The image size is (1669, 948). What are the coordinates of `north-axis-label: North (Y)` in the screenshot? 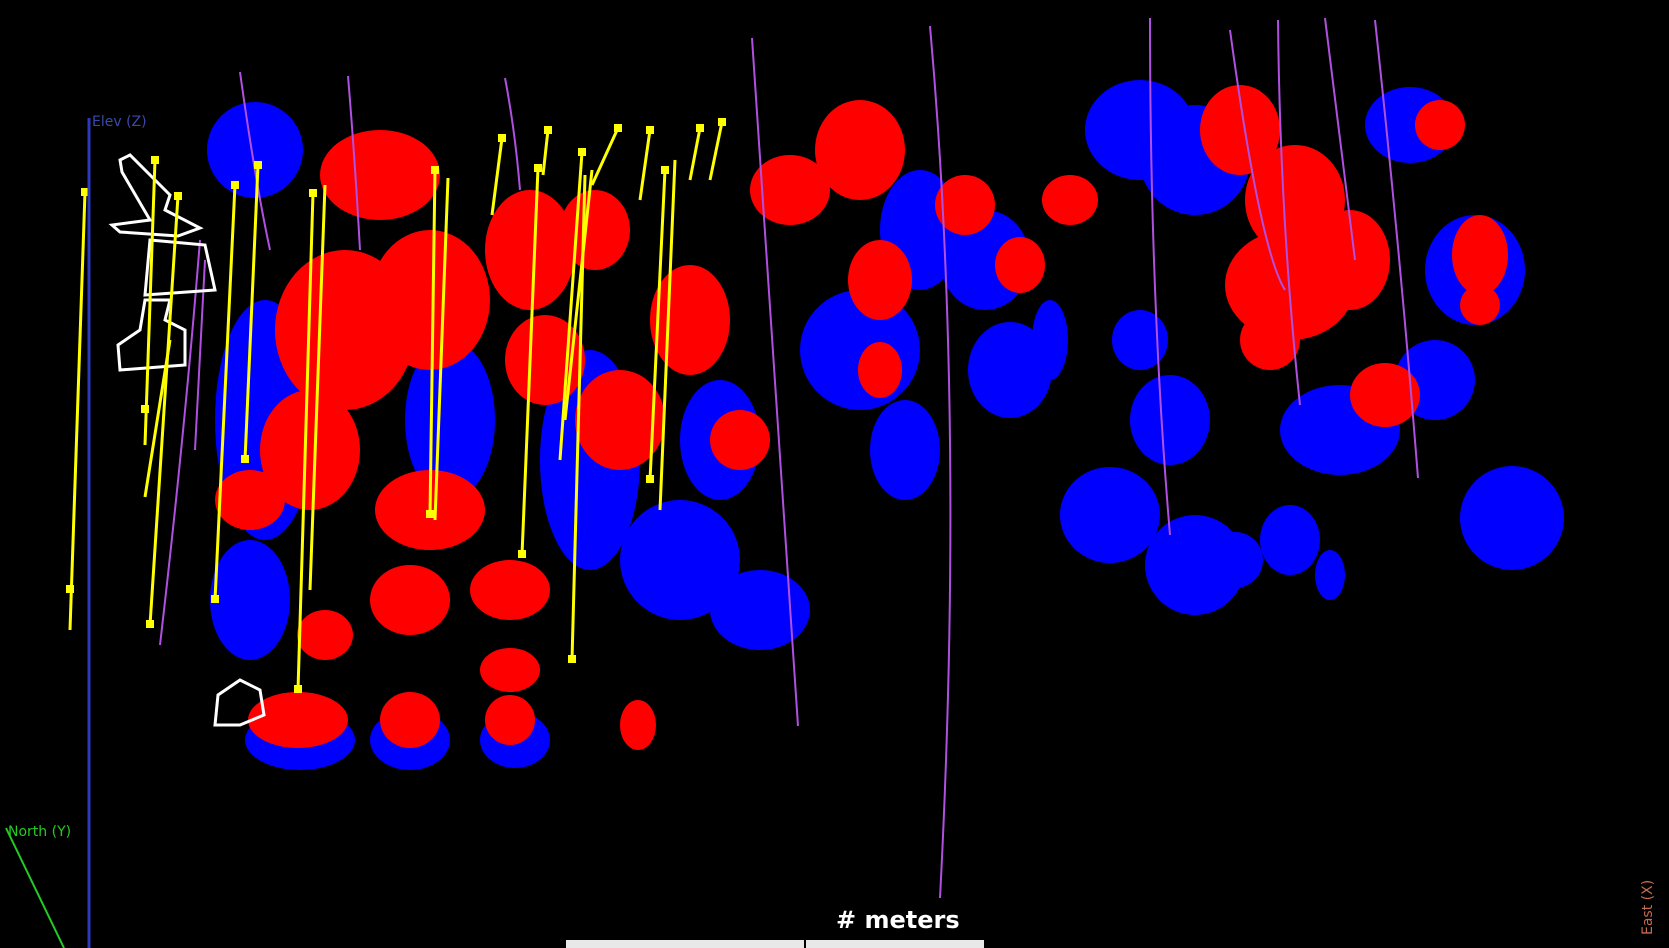 It's located at (40, 832).